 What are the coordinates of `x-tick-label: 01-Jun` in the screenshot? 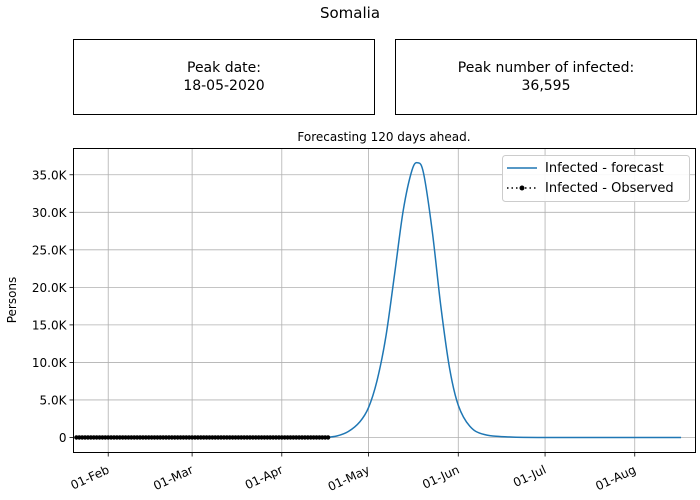 It's located at (440, 477).